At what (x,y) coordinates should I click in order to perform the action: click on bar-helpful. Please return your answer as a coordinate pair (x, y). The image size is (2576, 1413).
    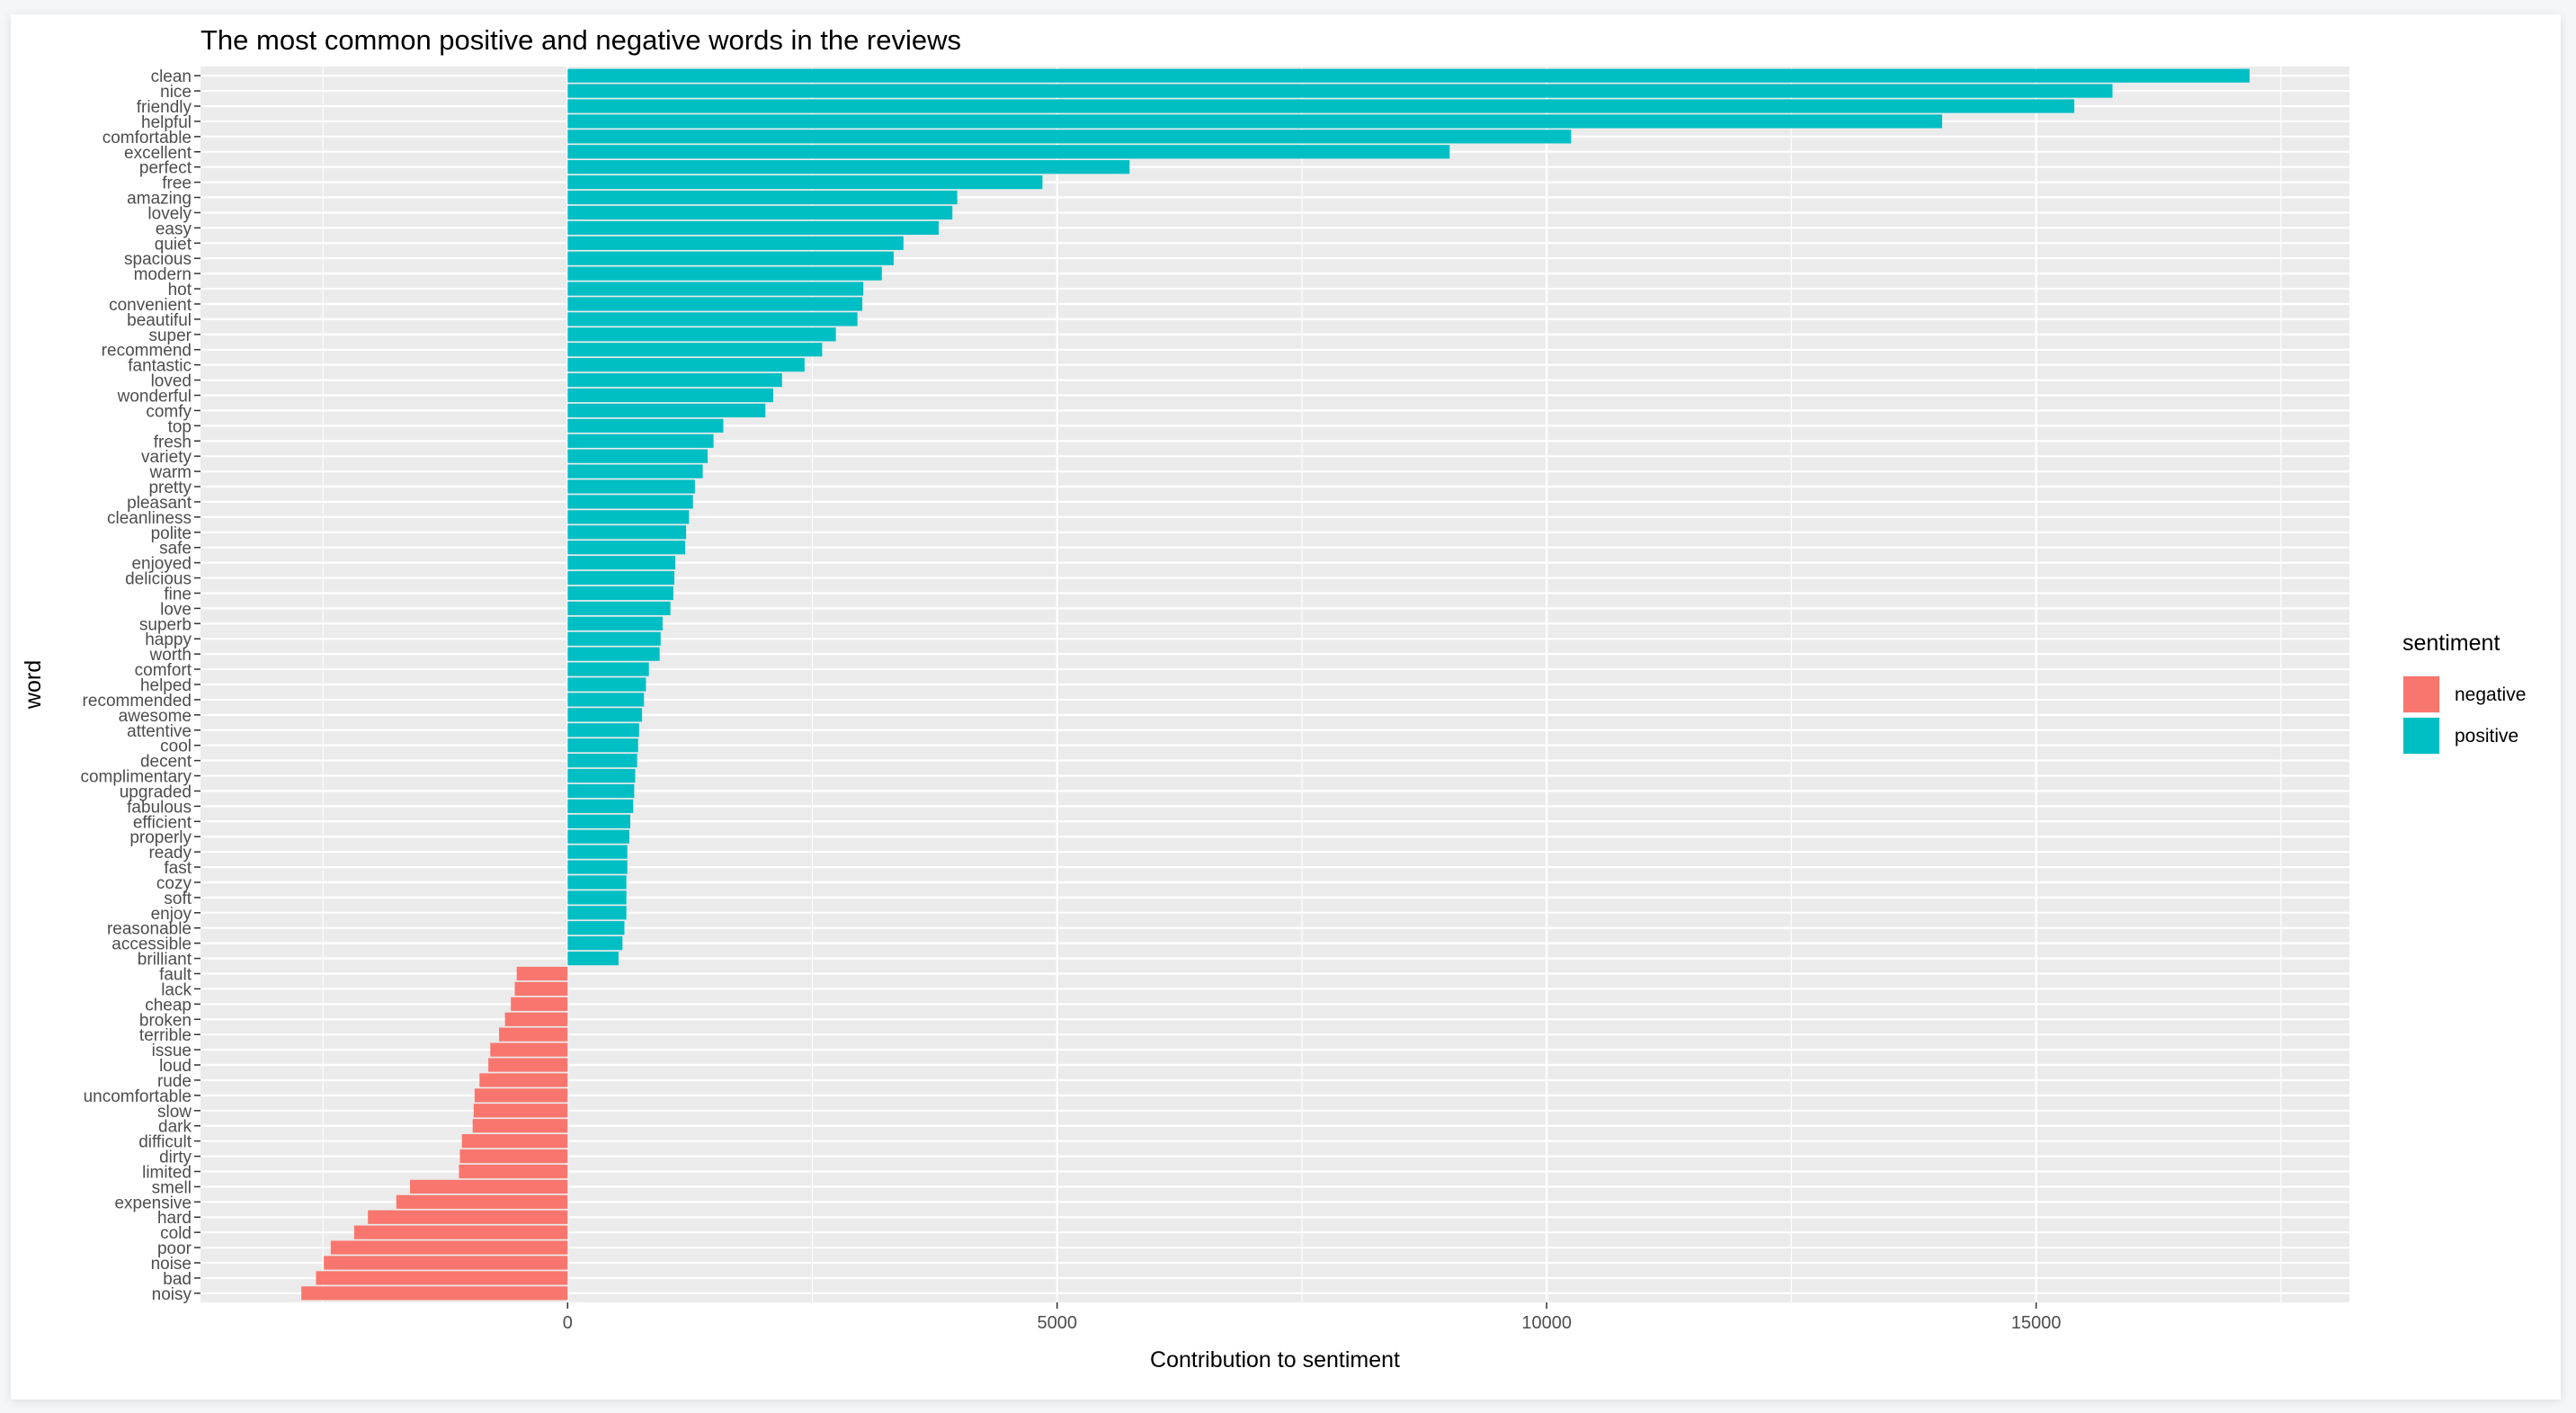
    Looking at the image, I should click on (1255, 121).